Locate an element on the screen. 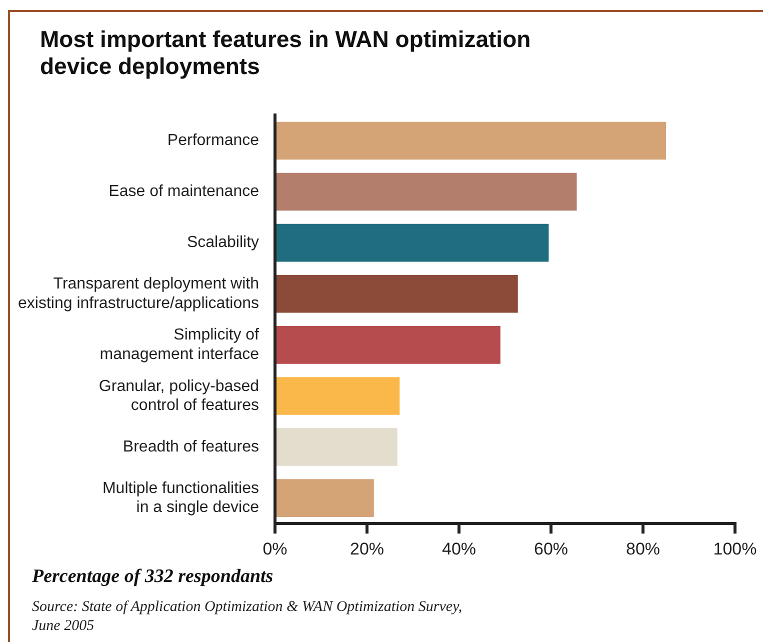 This screenshot has height=642, width=763. y-tick-label: Simplicity of management interface is located at coordinates (180, 344).